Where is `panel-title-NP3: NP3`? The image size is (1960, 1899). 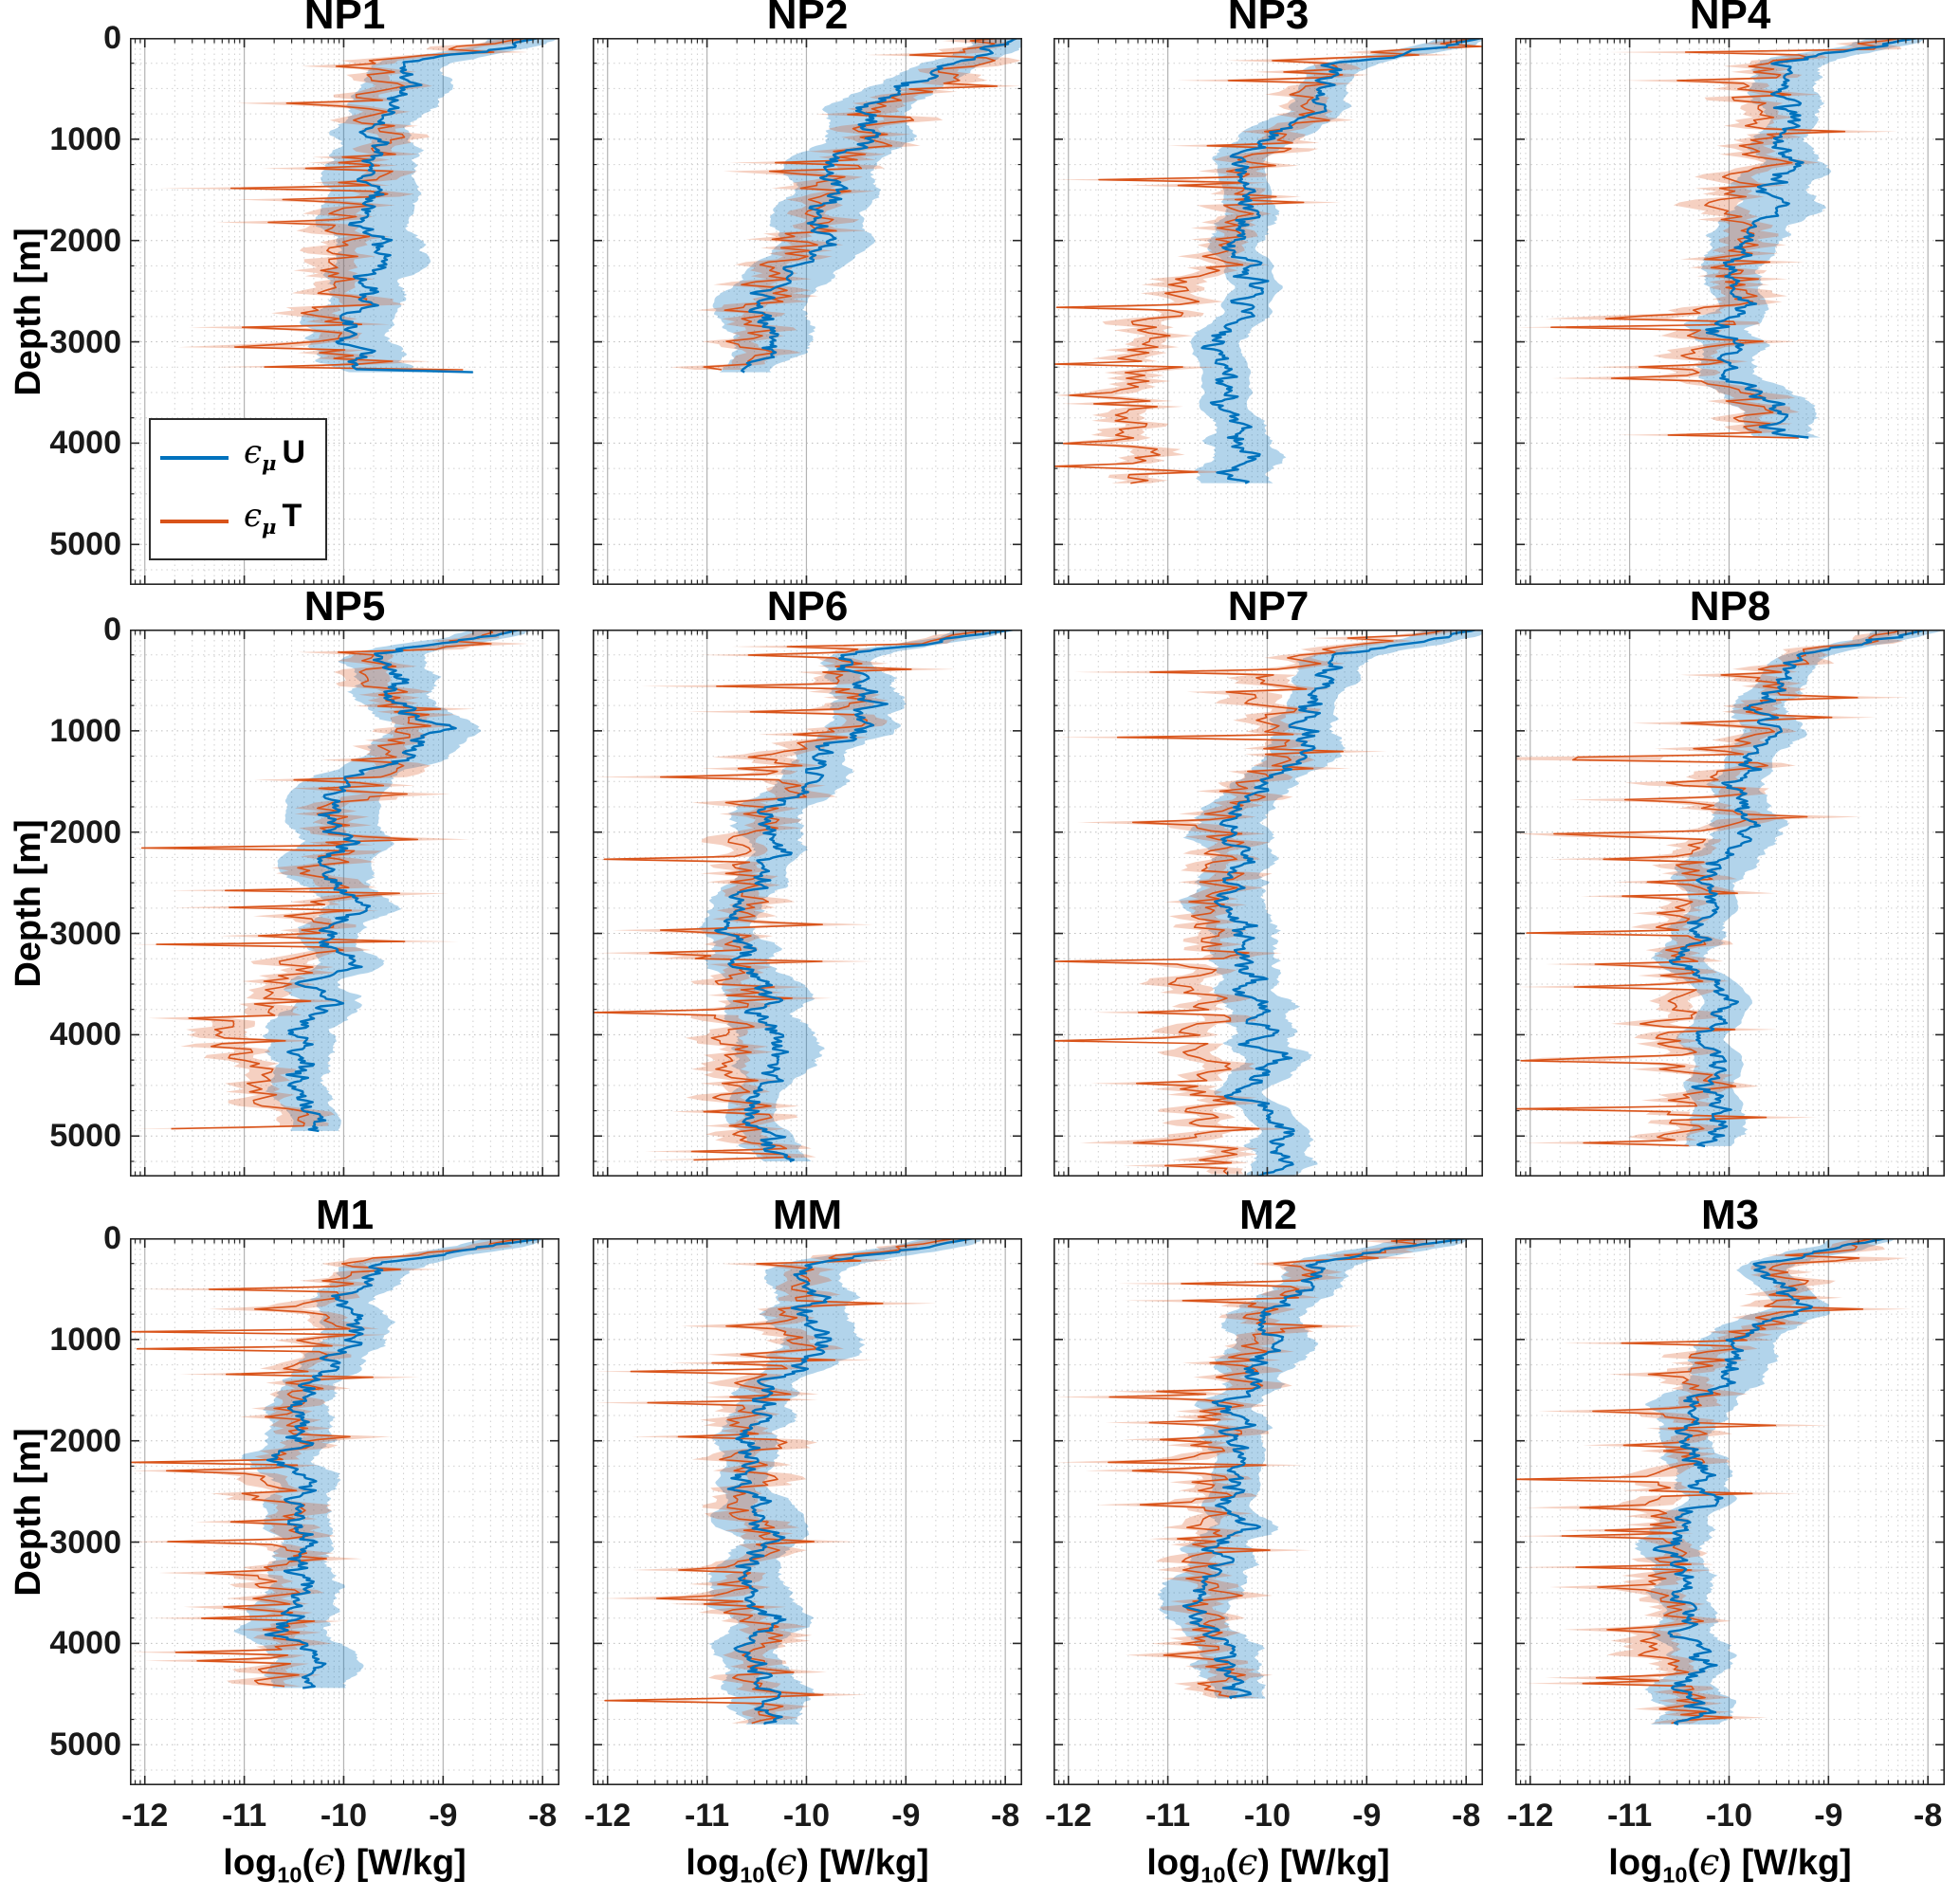 panel-title-NP3: NP3 is located at coordinates (1268, 19).